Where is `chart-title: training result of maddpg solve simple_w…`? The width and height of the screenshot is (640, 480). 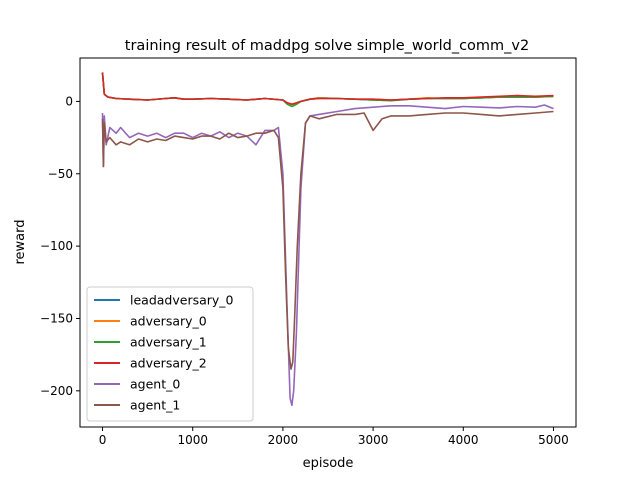 chart-title: training result of maddpg solve simple_w… is located at coordinates (327, 46).